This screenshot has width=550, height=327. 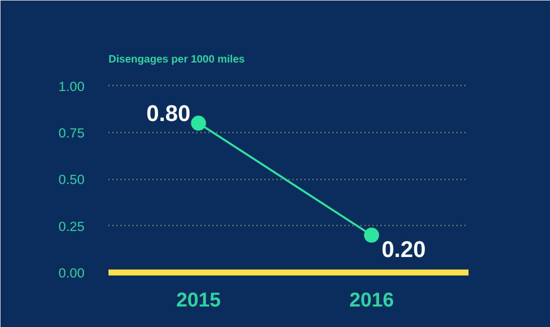 What do you see at coordinates (71, 86) in the screenshot?
I see `y-tick-label: 1.00` at bounding box center [71, 86].